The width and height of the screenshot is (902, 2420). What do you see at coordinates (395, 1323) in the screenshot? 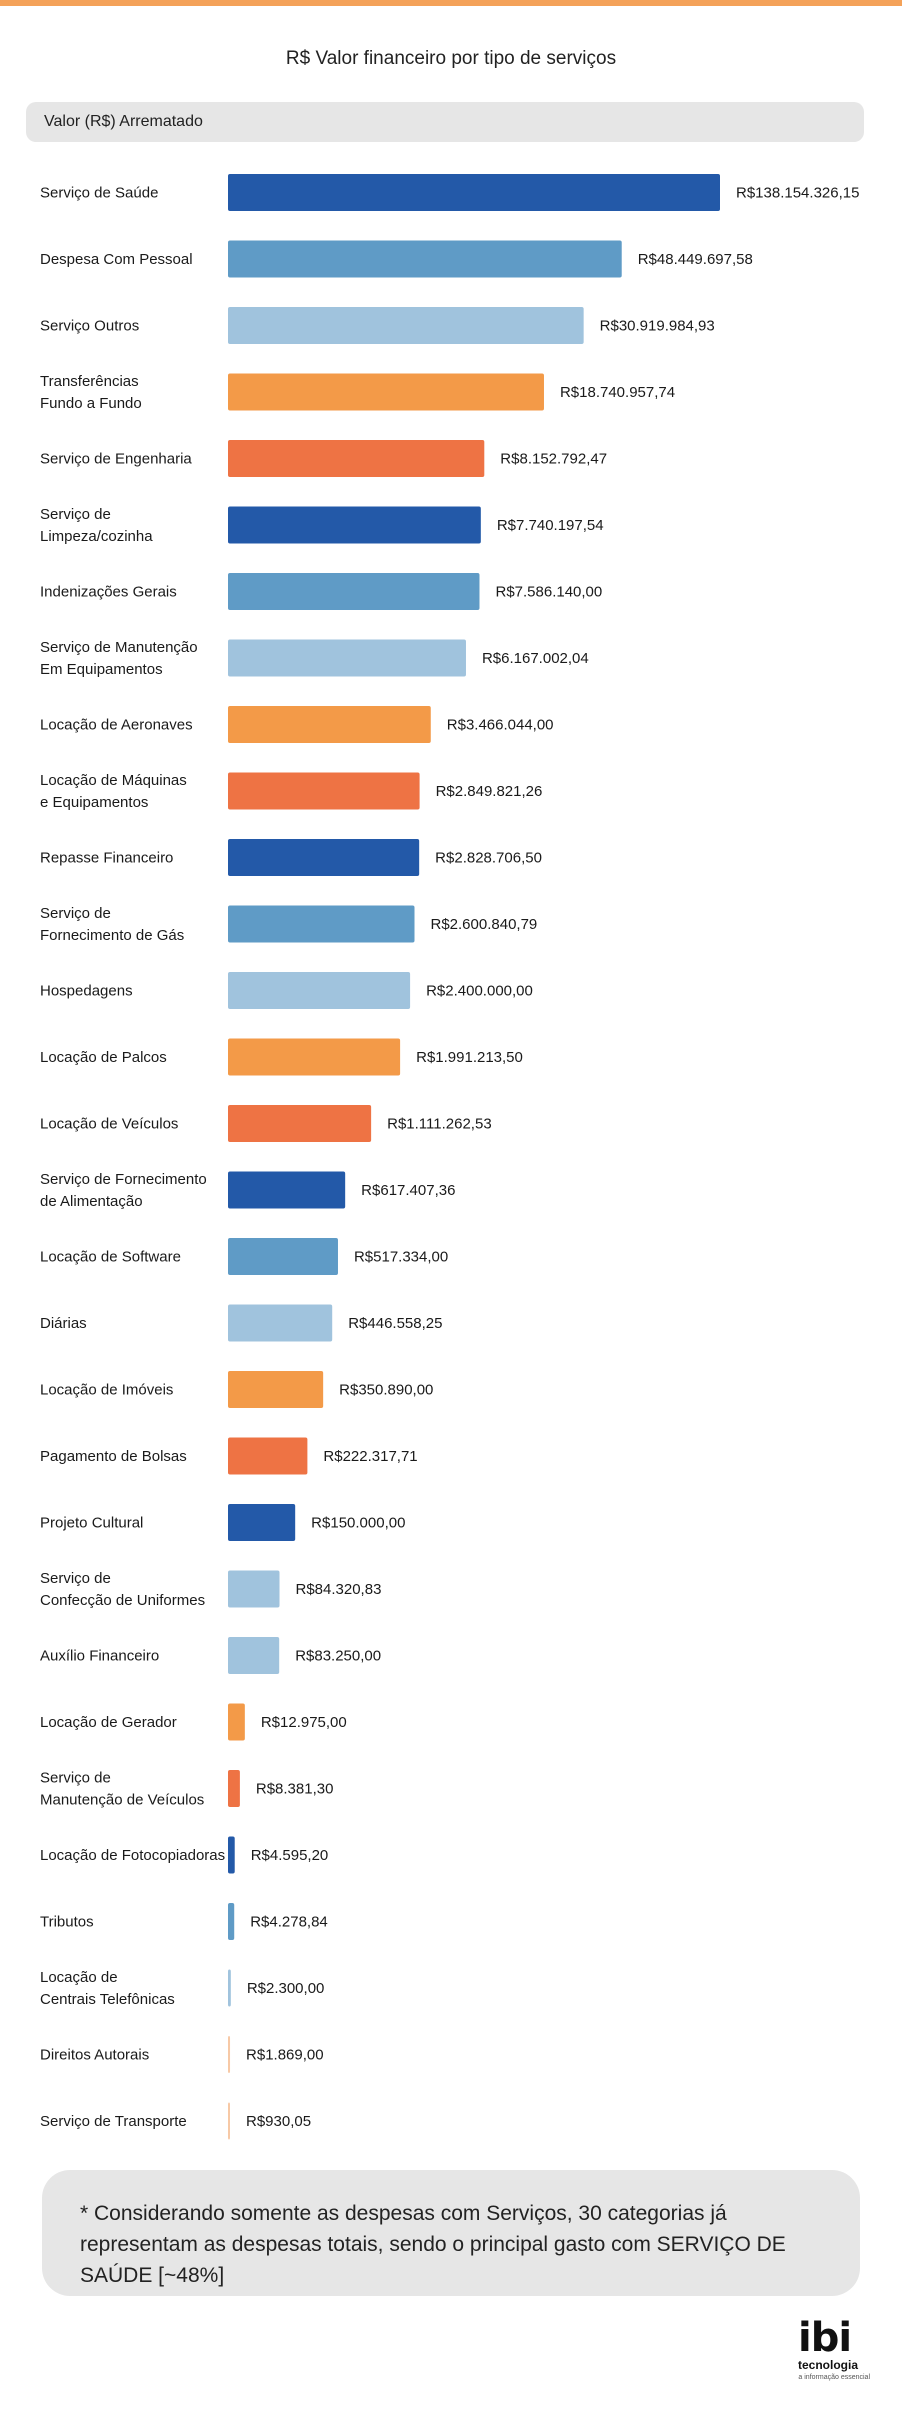
I see `value-label: R$446.558,25` at bounding box center [395, 1323].